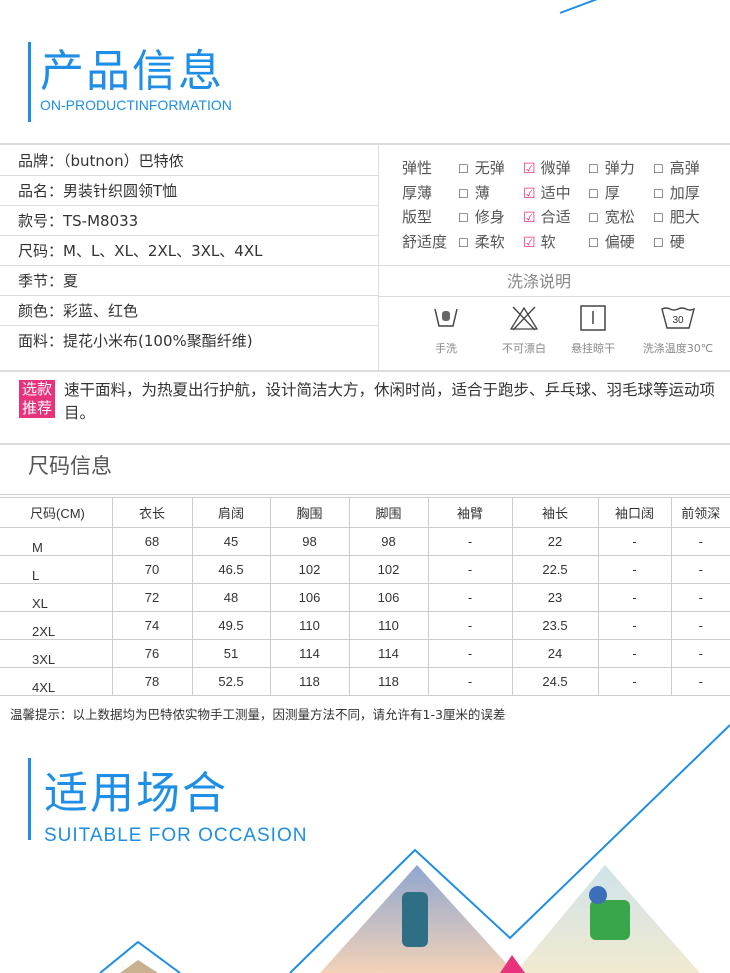 Image resolution: width=730 pixels, height=973 pixels. What do you see at coordinates (524, 348) in the screenshot?
I see `wash-label: 不可漂白` at bounding box center [524, 348].